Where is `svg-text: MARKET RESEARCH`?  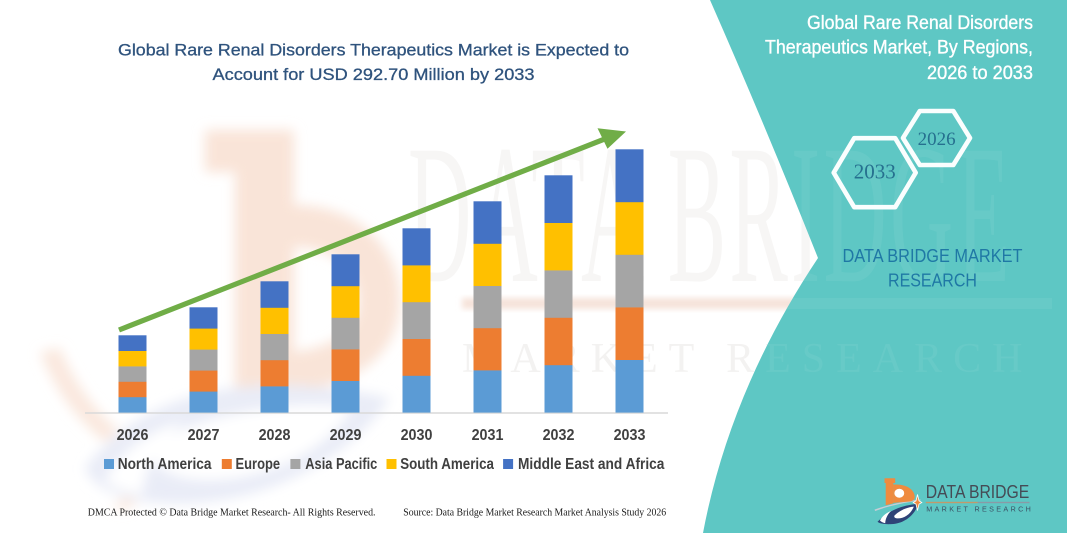 svg-text: MARKET RESEARCH is located at coordinates (979, 509).